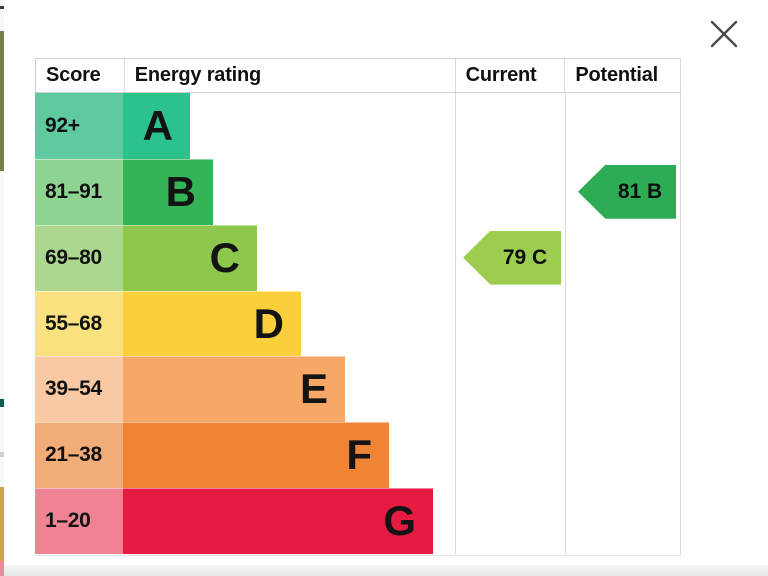  Describe the element at coordinates (234, 389) in the screenshot. I see `rating-bar: E` at that location.